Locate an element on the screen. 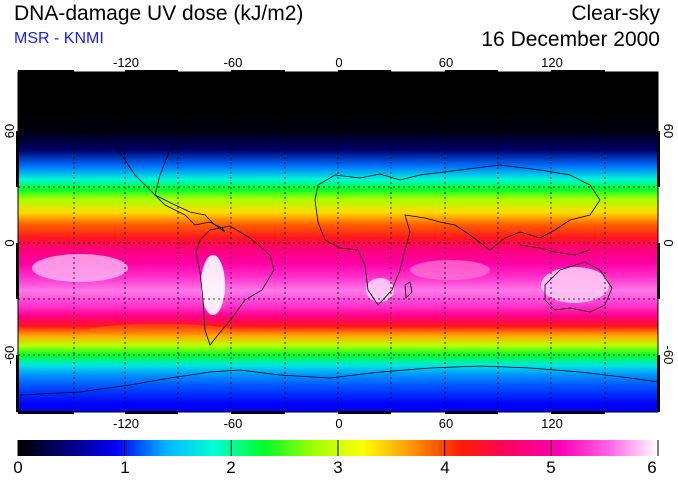 Image resolution: width=678 pixels, height=480 pixels. lon-label-bottom: 0 is located at coordinates (338, 423).